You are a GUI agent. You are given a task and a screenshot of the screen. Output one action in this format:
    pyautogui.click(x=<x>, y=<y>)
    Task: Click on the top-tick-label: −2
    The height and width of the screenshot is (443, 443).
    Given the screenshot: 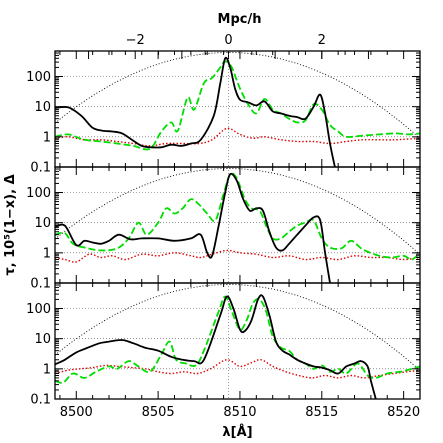 What is the action you would take?
    pyautogui.click(x=135, y=40)
    